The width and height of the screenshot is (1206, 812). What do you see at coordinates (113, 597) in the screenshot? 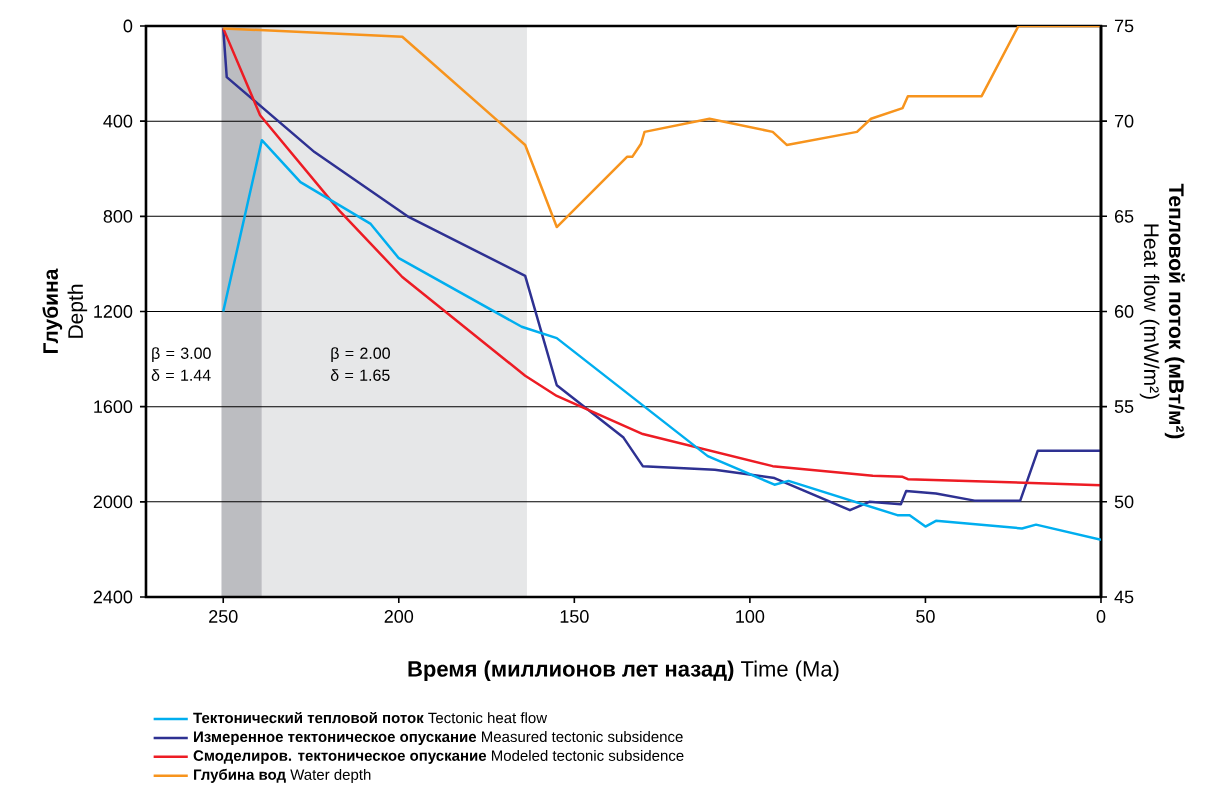
I see `y-tick-label: 2400` at bounding box center [113, 597].